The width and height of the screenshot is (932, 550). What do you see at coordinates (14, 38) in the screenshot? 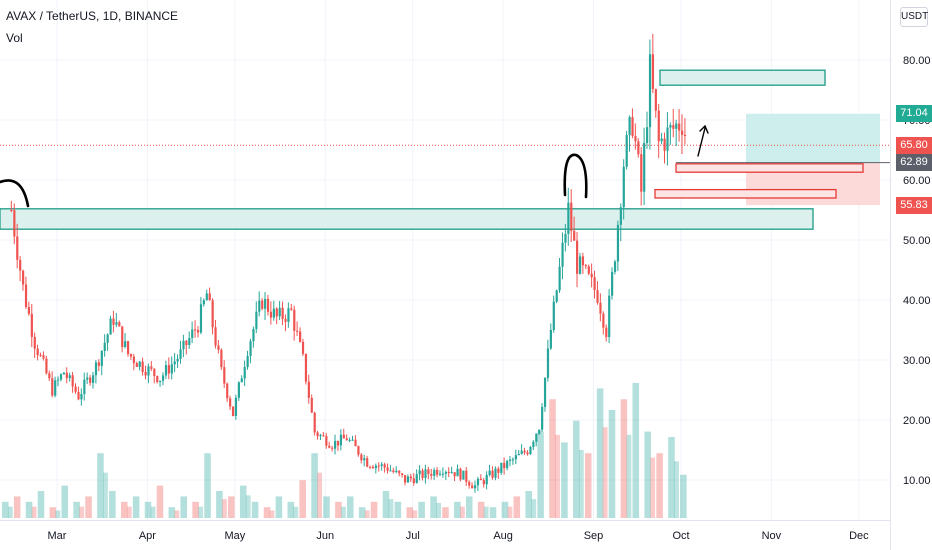
I see `volume-indicator-label: Vol` at bounding box center [14, 38].